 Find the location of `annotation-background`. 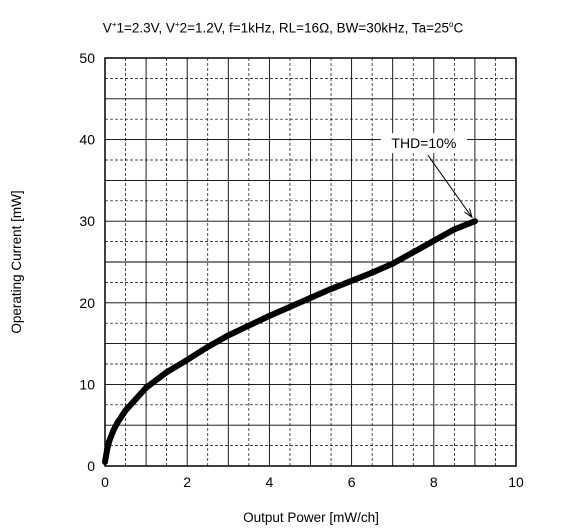

annotation-background is located at coordinates (423, 143).